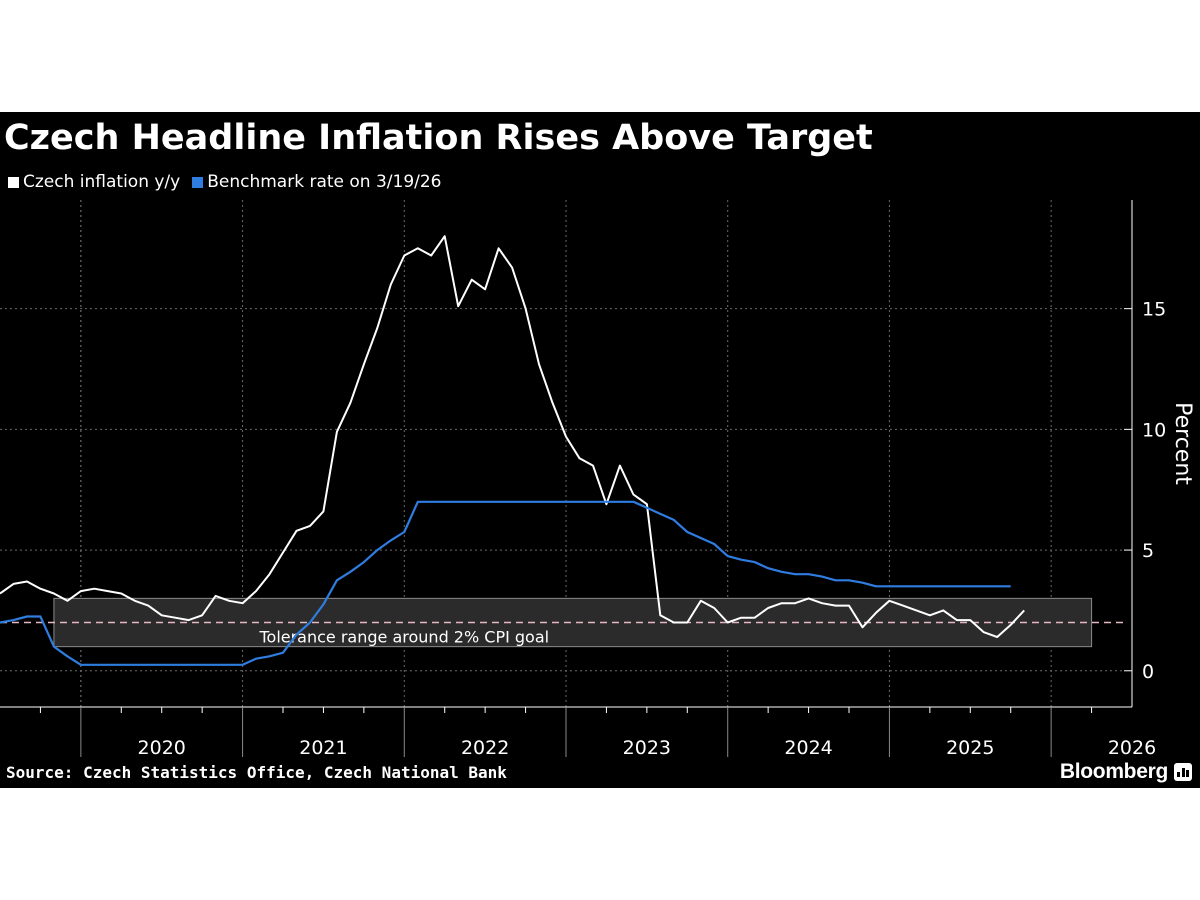 Image resolution: width=1200 pixels, height=900 pixels. What do you see at coordinates (1113, 771) in the screenshot?
I see `brand-name: Bloomberg` at bounding box center [1113, 771].